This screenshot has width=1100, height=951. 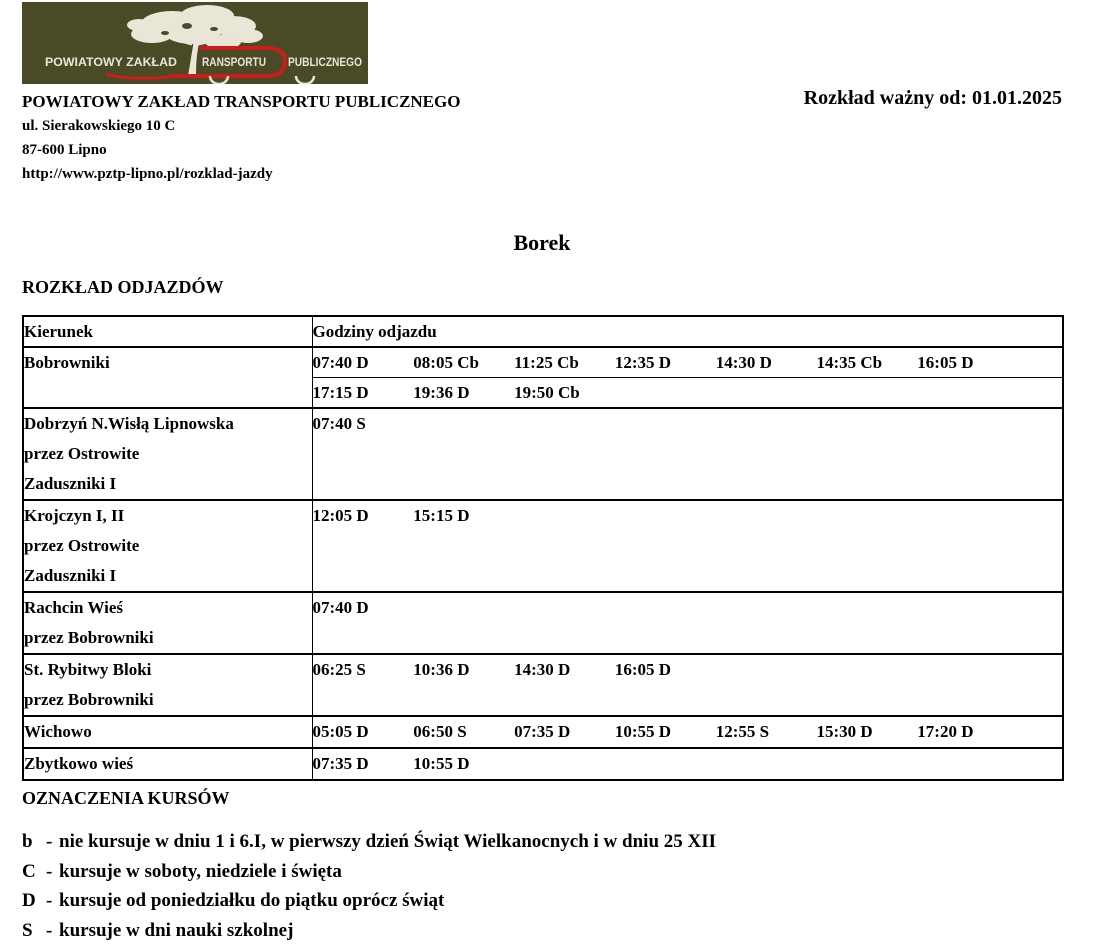 What do you see at coordinates (945, 731) in the screenshot?
I see `departure-time: 17:20 D` at bounding box center [945, 731].